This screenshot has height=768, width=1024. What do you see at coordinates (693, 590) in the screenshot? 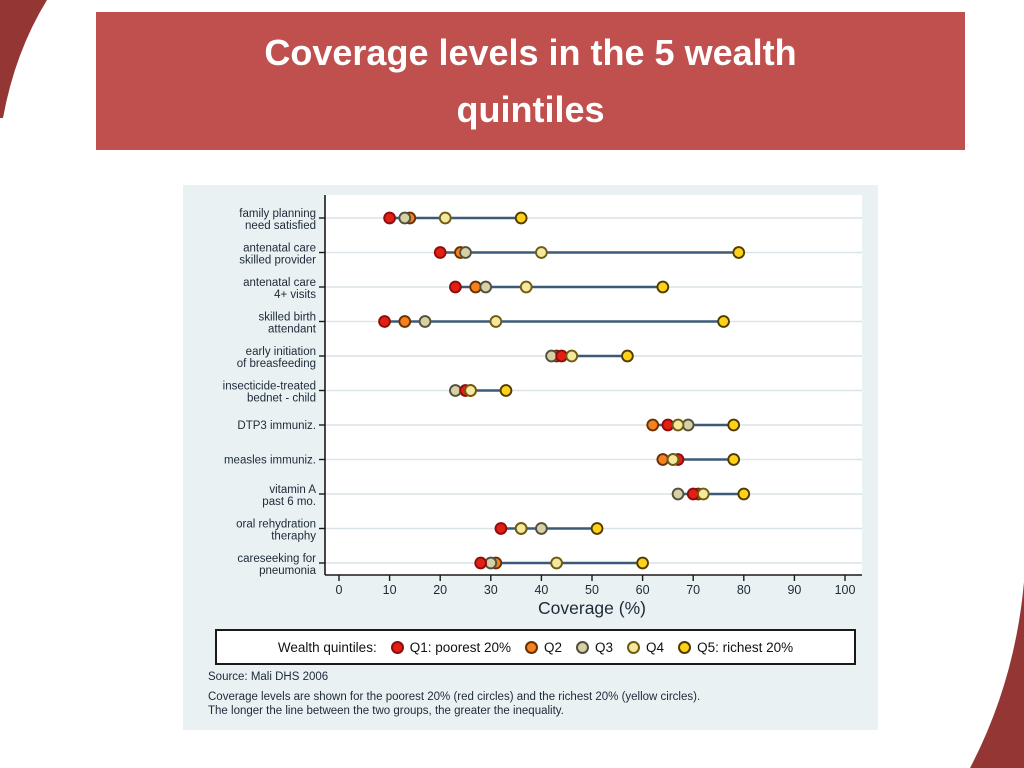
I see `x-tick-label: 70` at bounding box center [693, 590].